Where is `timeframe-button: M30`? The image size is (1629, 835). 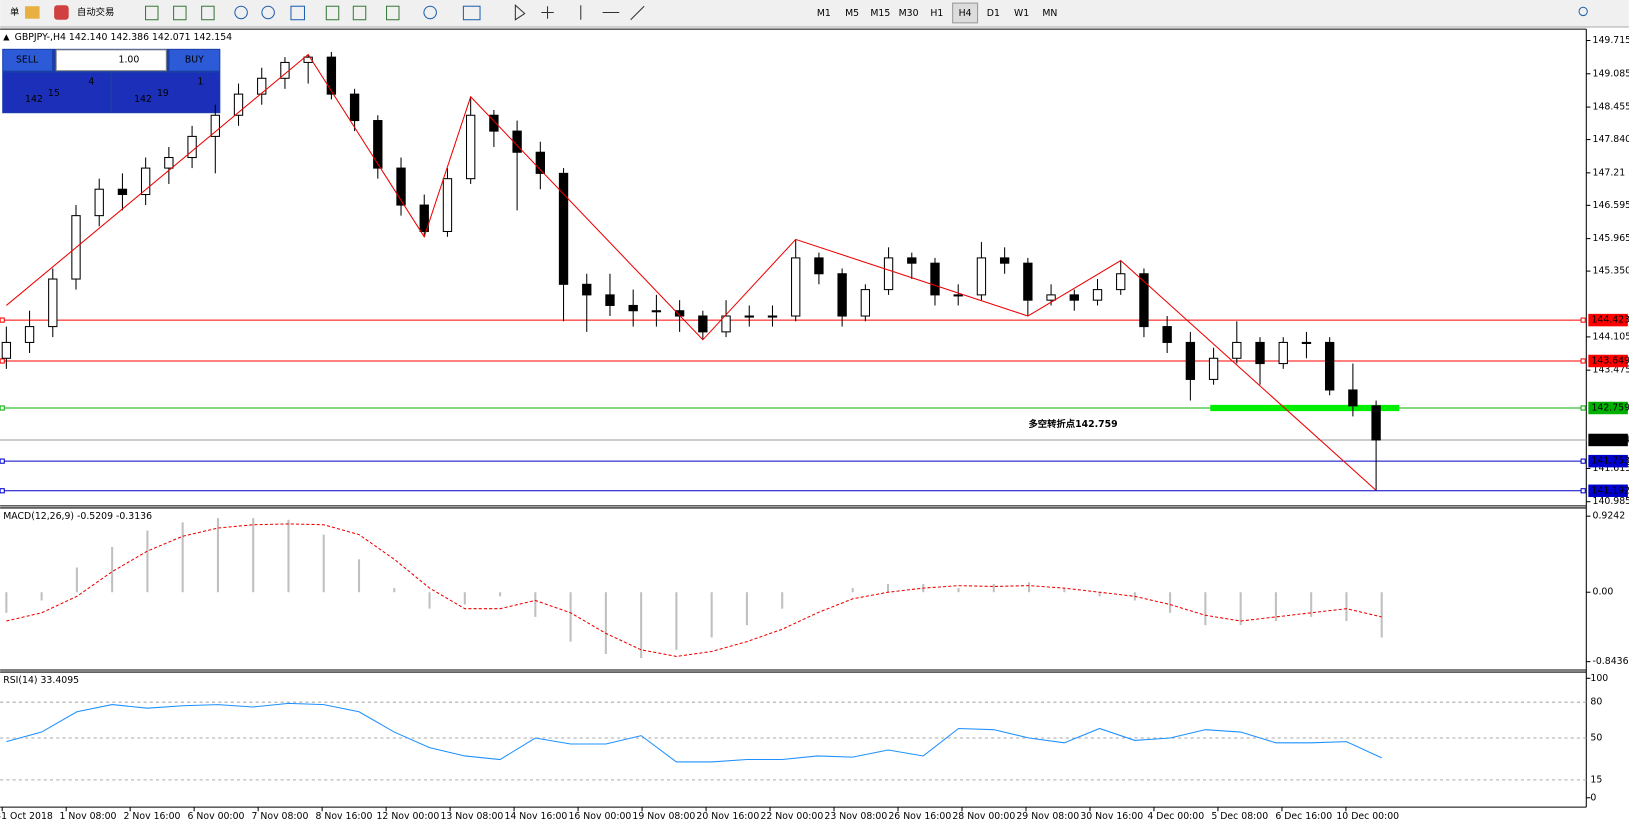
timeframe-button: M30 is located at coordinates (909, 13).